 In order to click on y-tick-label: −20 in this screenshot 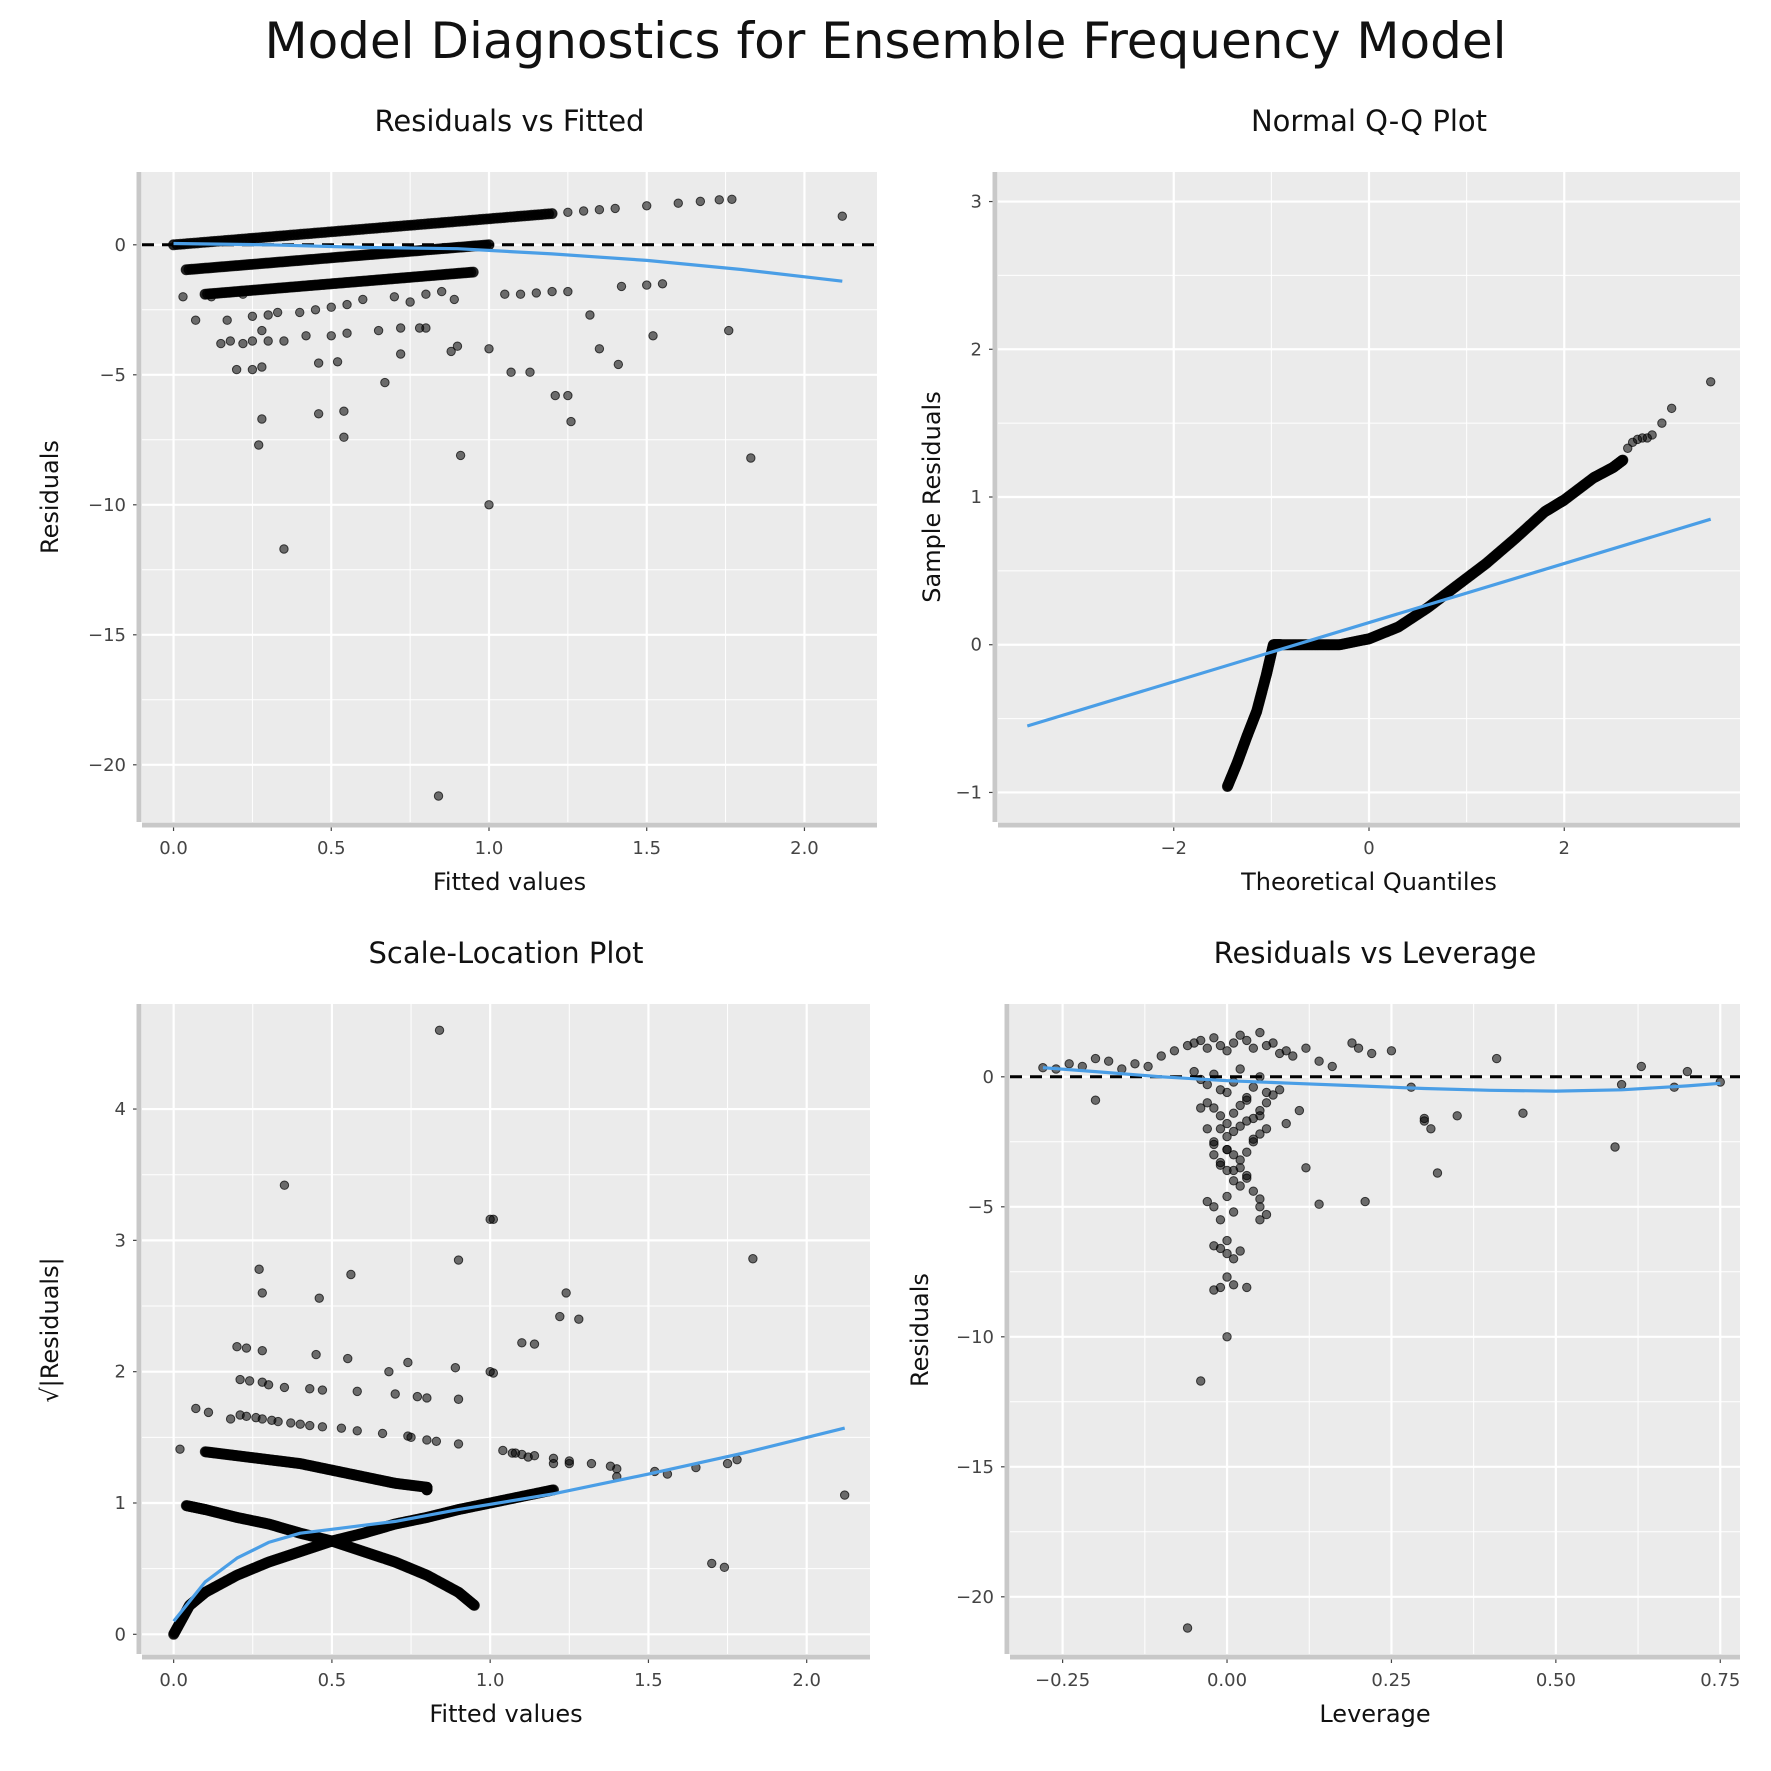, I will do `click(975, 1597)`.